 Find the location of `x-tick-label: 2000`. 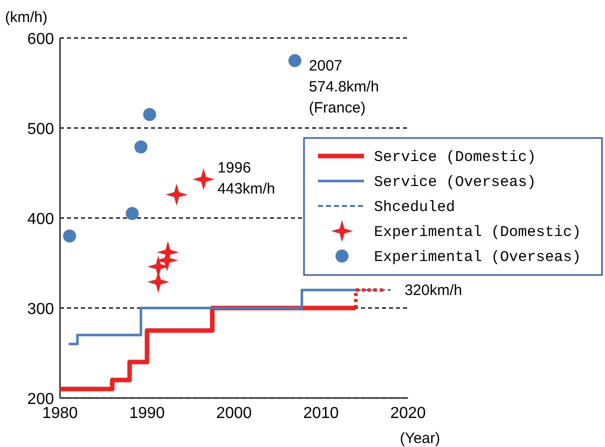

x-tick-label: 2000 is located at coordinates (234, 413).